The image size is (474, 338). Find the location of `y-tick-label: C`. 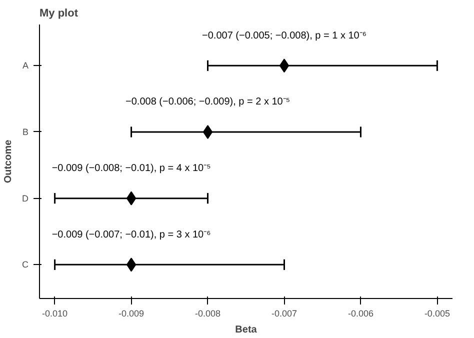

y-tick-label: C is located at coordinates (25, 265).